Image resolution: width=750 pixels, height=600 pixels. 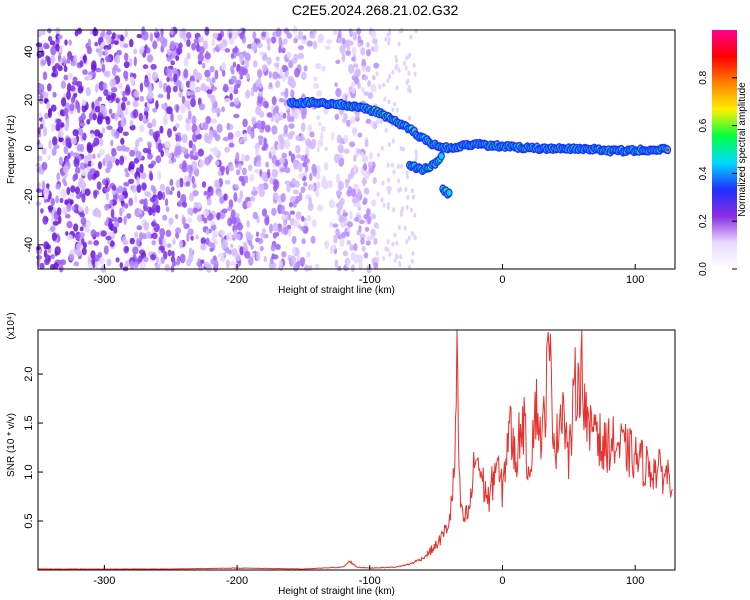 What do you see at coordinates (703, 173) in the screenshot?
I see `colorbar-tick-label: 0.4` at bounding box center [703, 173].